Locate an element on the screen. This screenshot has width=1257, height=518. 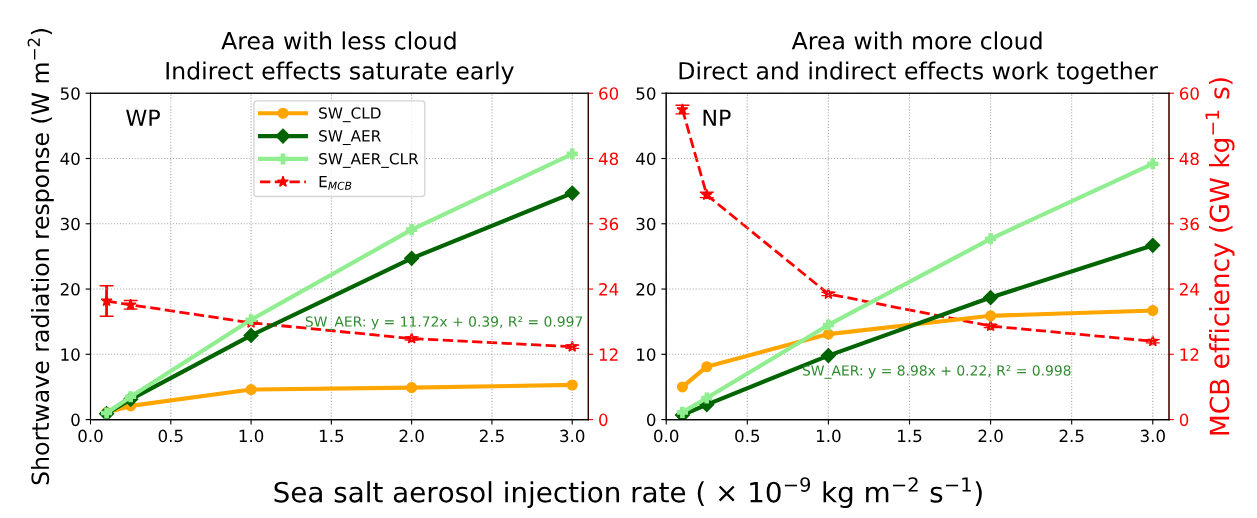
x-axis-title: Sea salt aerosol injection rate ( × 10$^{−9}$ kg m$^{−2}$ s$^{−1}$) is located at coordinates (628, 493).